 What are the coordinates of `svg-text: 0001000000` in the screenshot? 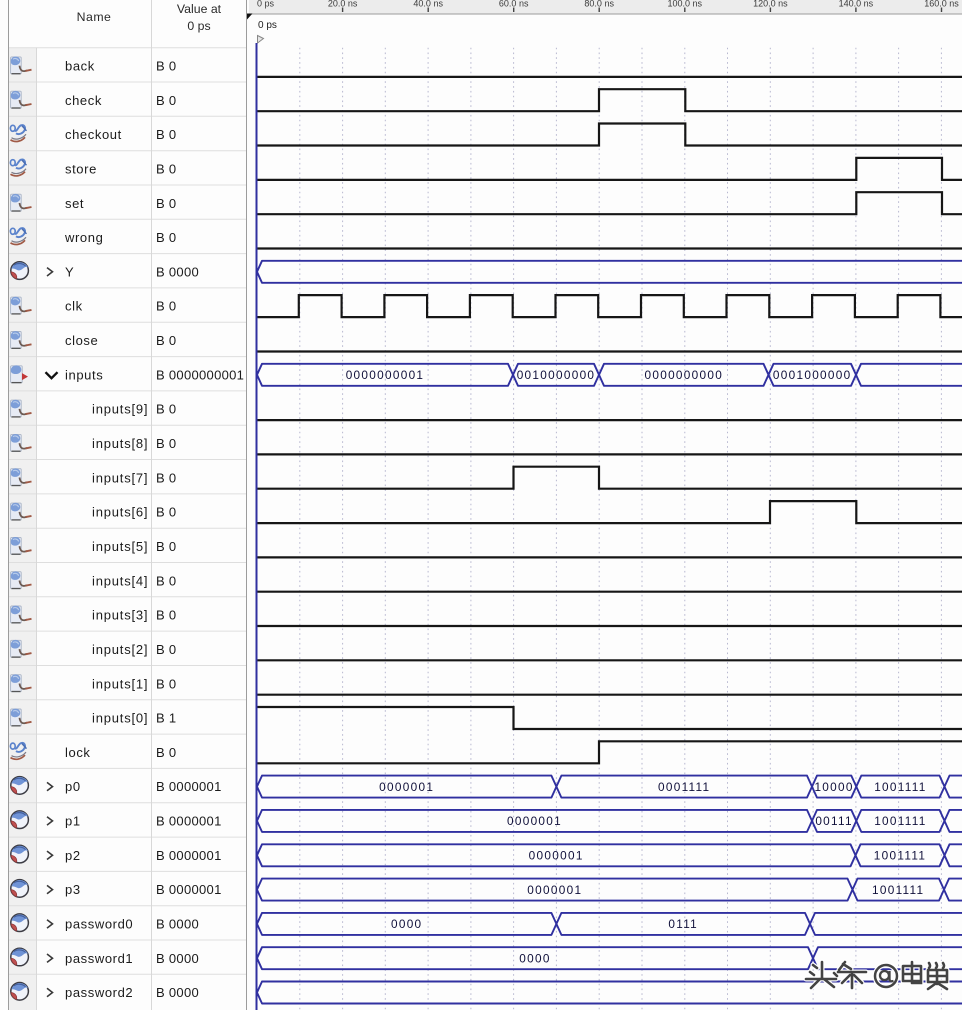 It's located at (812, 375).